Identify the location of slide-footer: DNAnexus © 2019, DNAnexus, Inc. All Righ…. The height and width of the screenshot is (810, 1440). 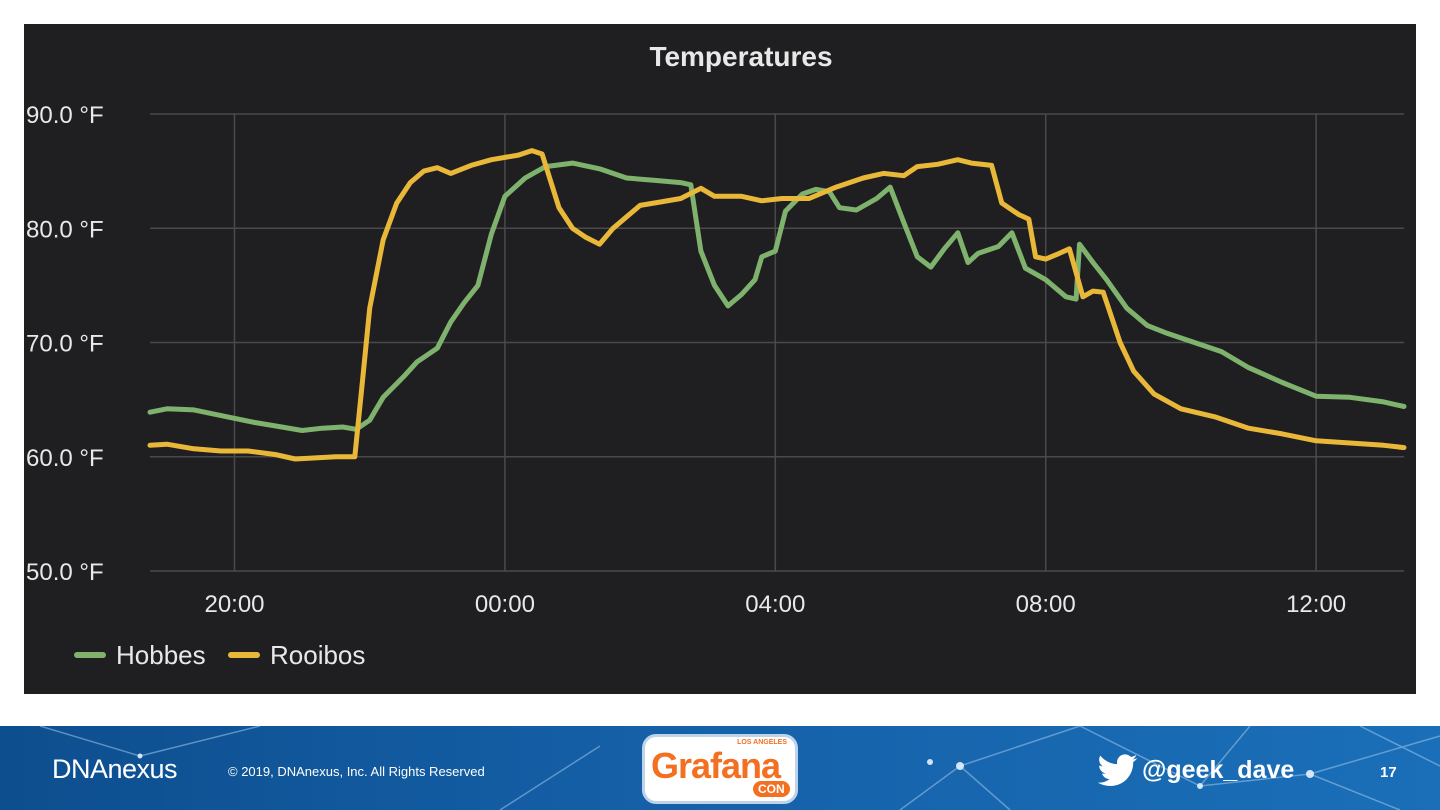
(720, 768).